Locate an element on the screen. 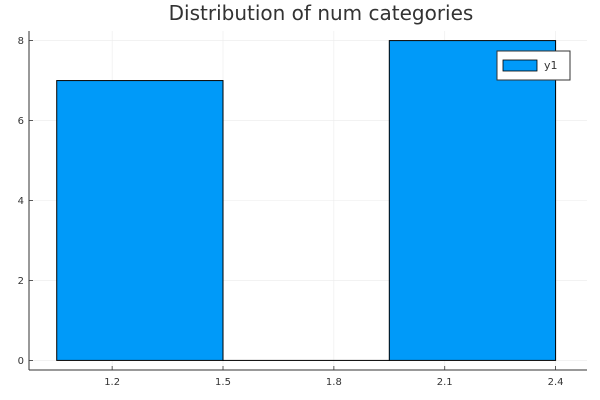 The image size is (600, 400). legend-label-0: y1 is located at coordinates (551, 65).